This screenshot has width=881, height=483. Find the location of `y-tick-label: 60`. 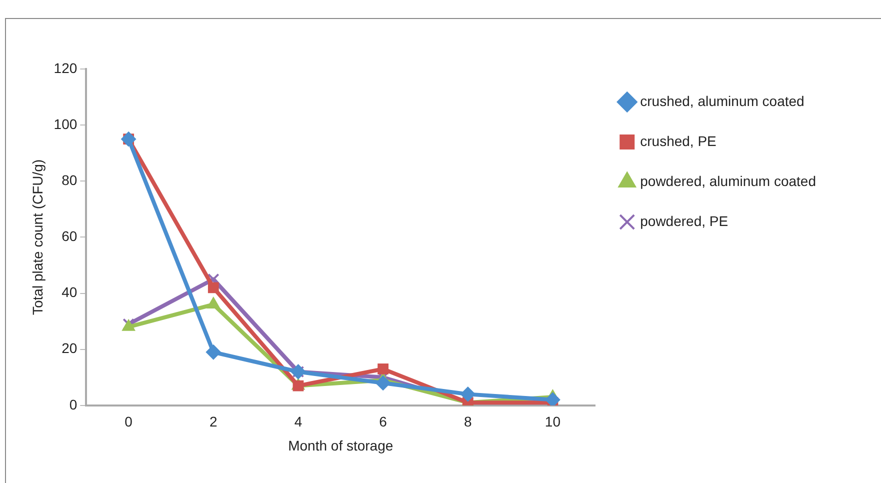

y-tick-label: 60 is located at coordinates (70, 236).